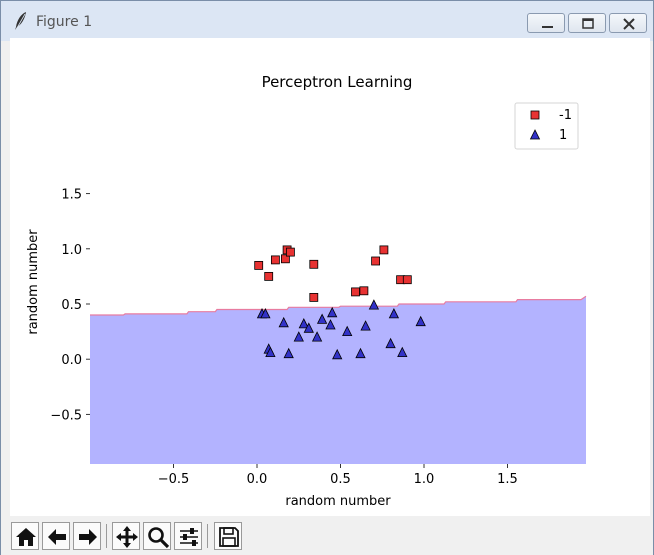 The width and height of the screenshot is (654, 555). Describe the element at coordinates (340, 479) in the screenshot. I see `x-tick-label: 0.5` at that location.